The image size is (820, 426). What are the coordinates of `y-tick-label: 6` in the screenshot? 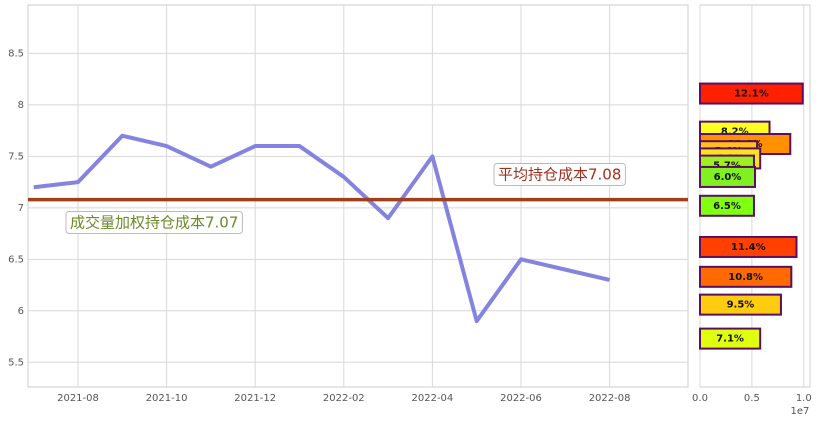 It's located at (21, 311).